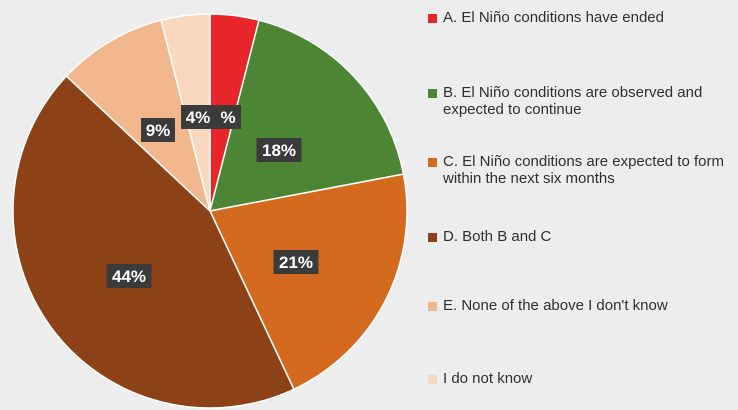  I want to click on data-label-5: 4%, so click(198, 117).